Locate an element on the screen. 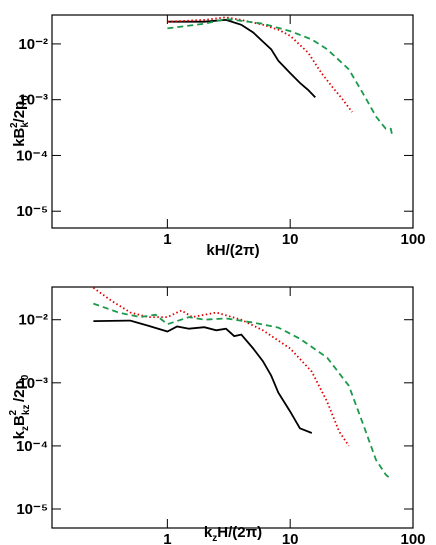 This screenshot has width=436, height=545. y-axis-label: kBk2/2p0 is located at coordinates (20, 121).